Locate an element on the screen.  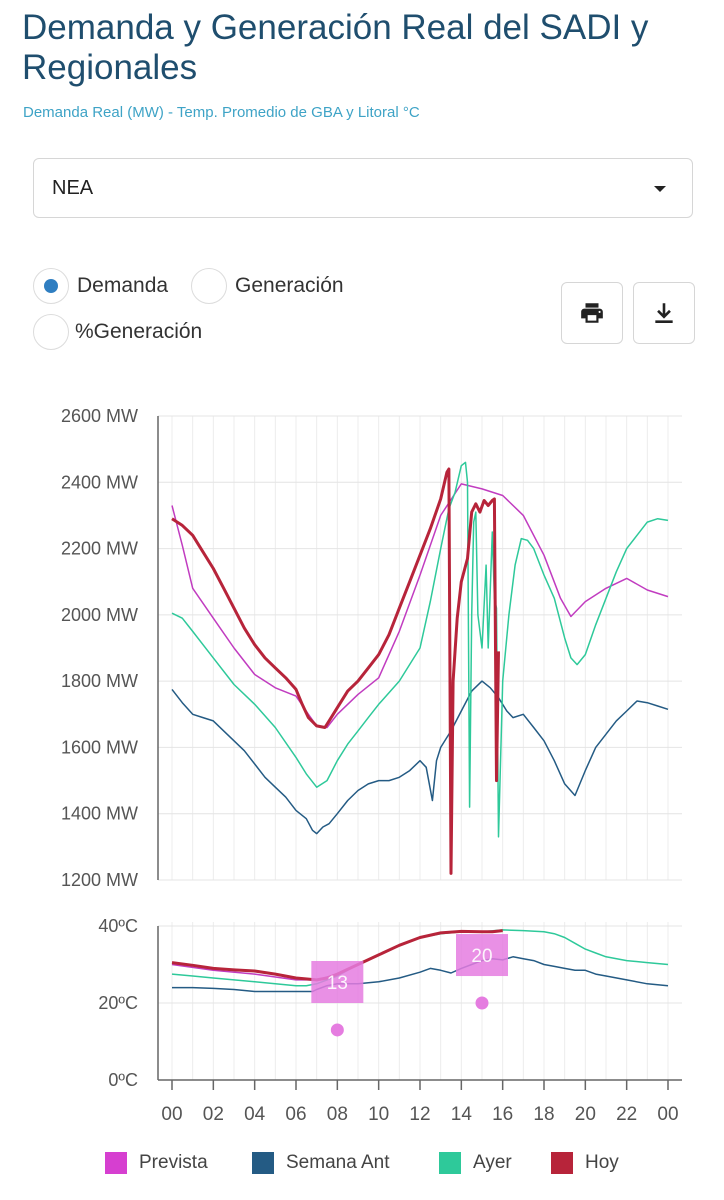
chart-legend: Prevista Semana Ant Ayer Hoy is located at coordinates (362, 1167).